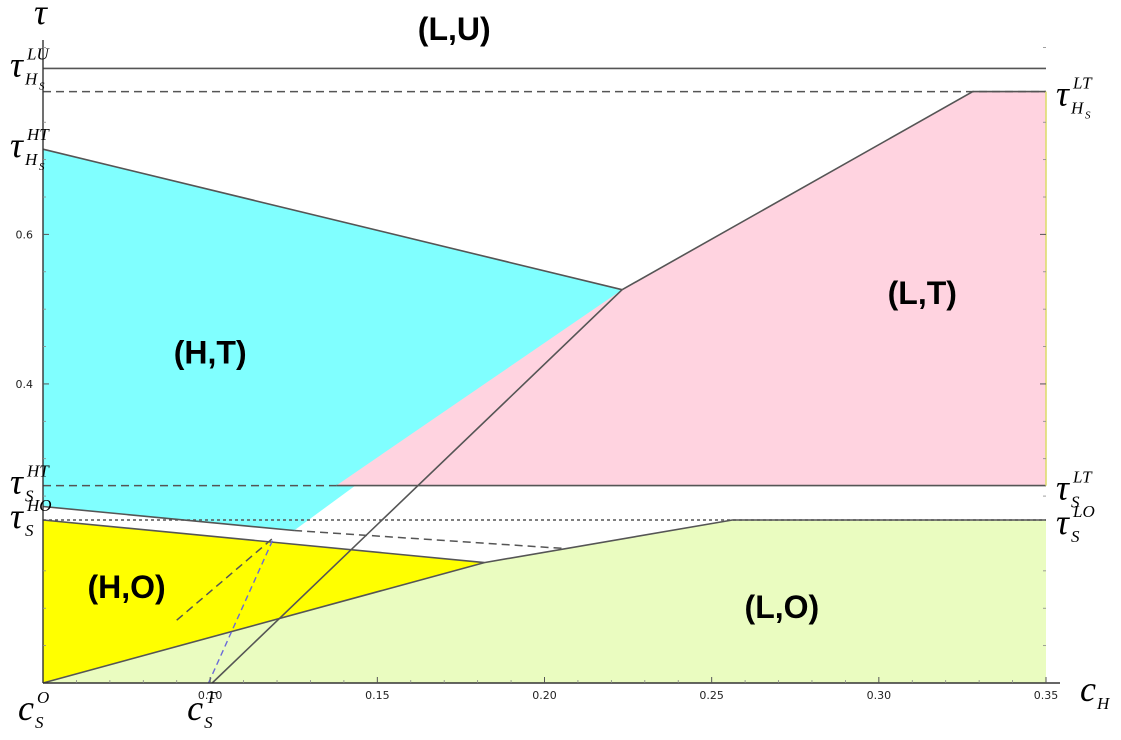 The image size is (1121, 740). Describe the element at coordinates (26, 708) in the screenshot. I see `x-marker-0-base: c` at that location.